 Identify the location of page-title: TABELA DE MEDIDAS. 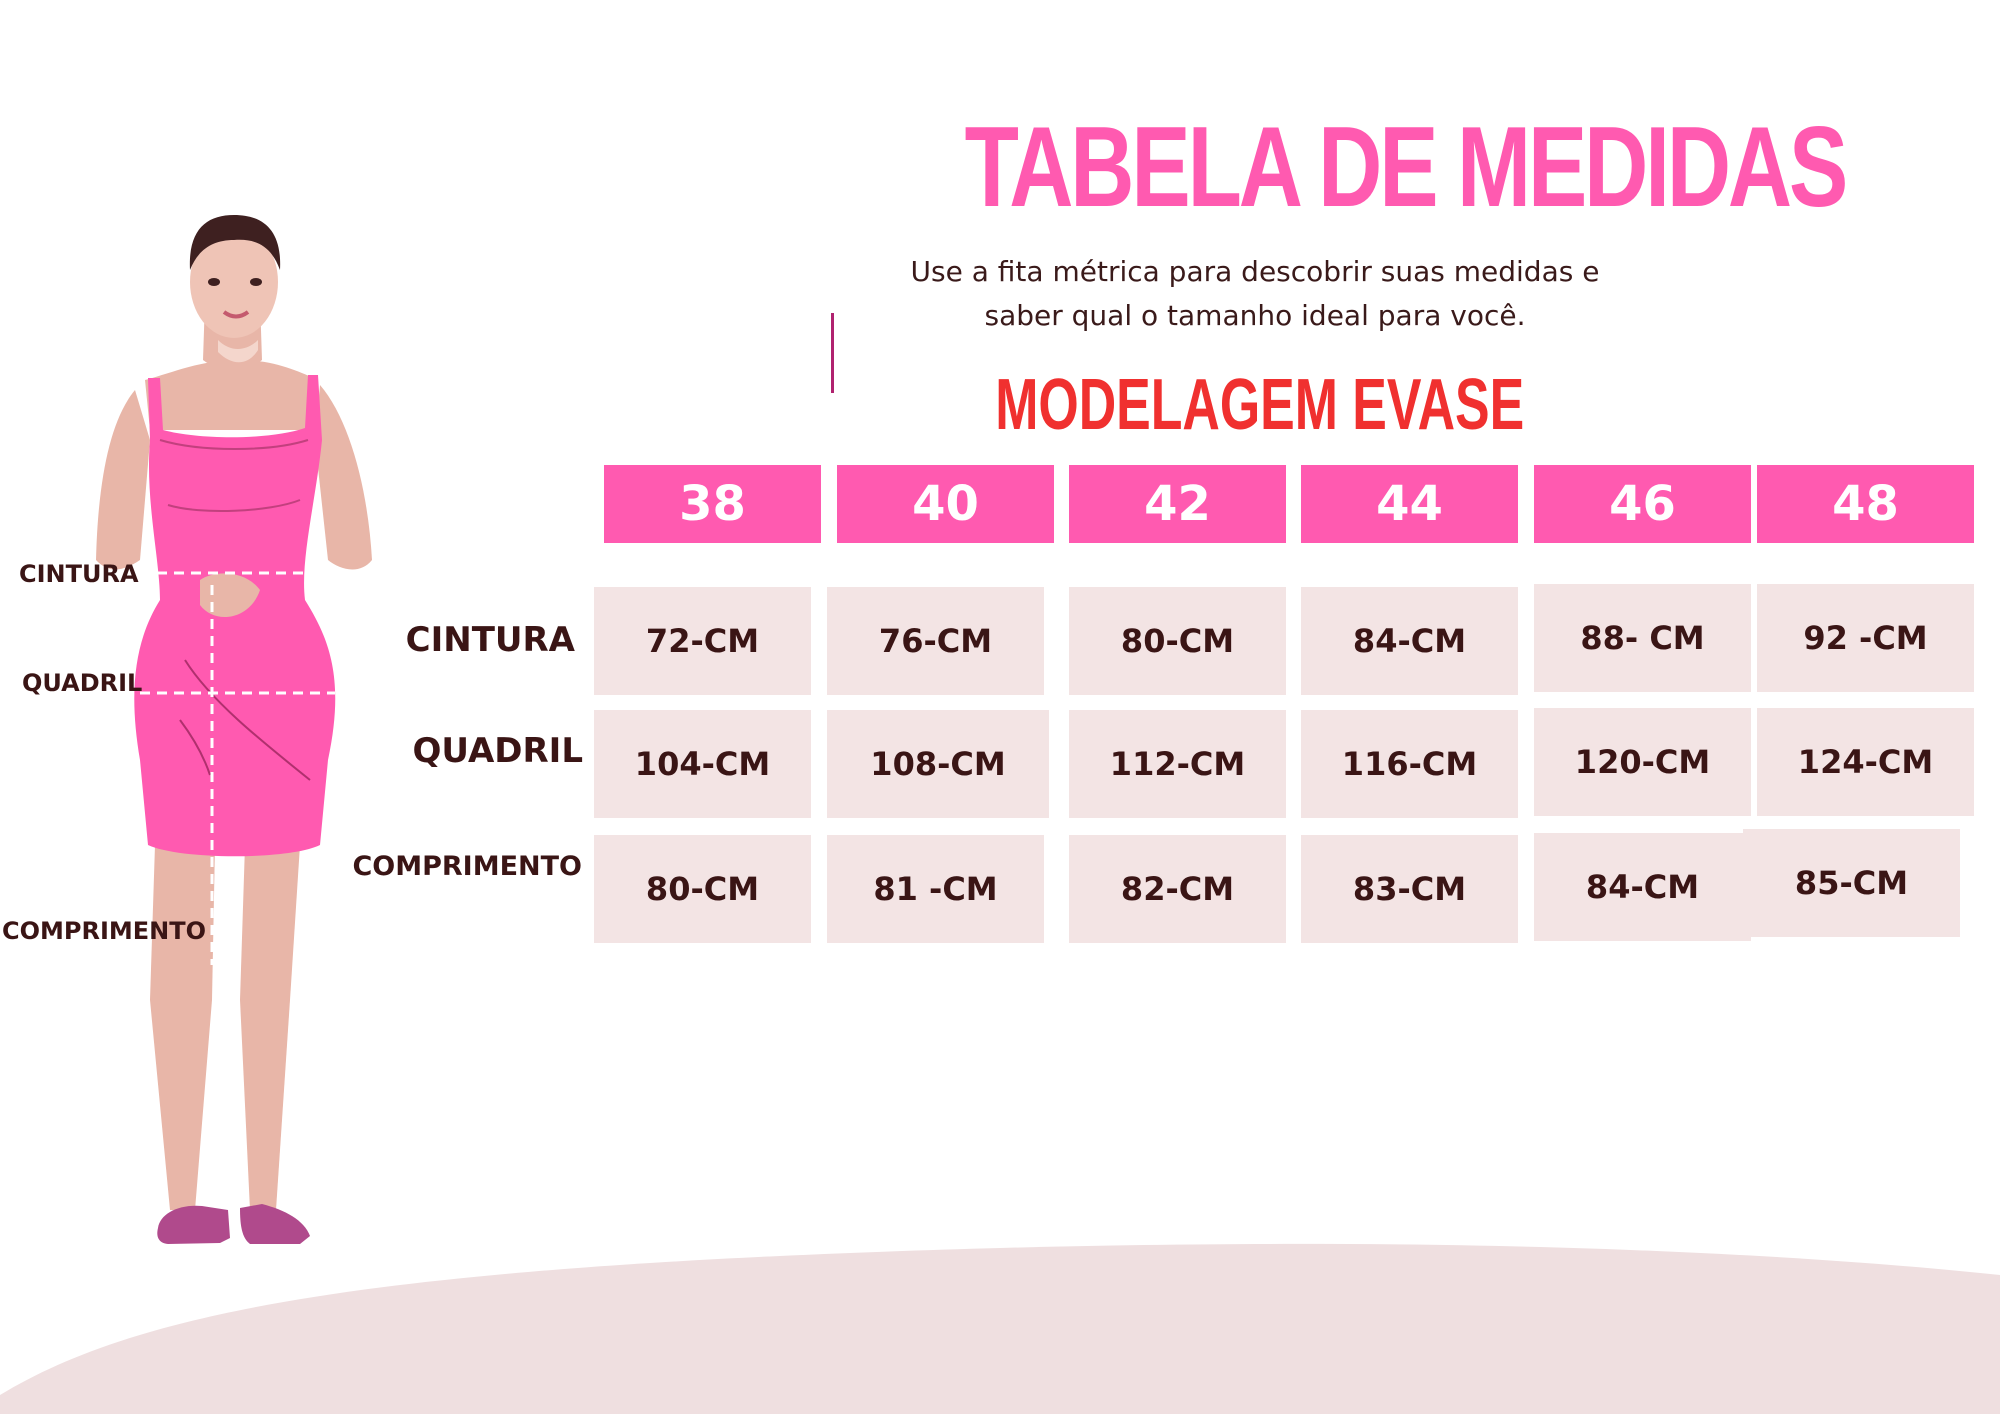
(1406, 167).